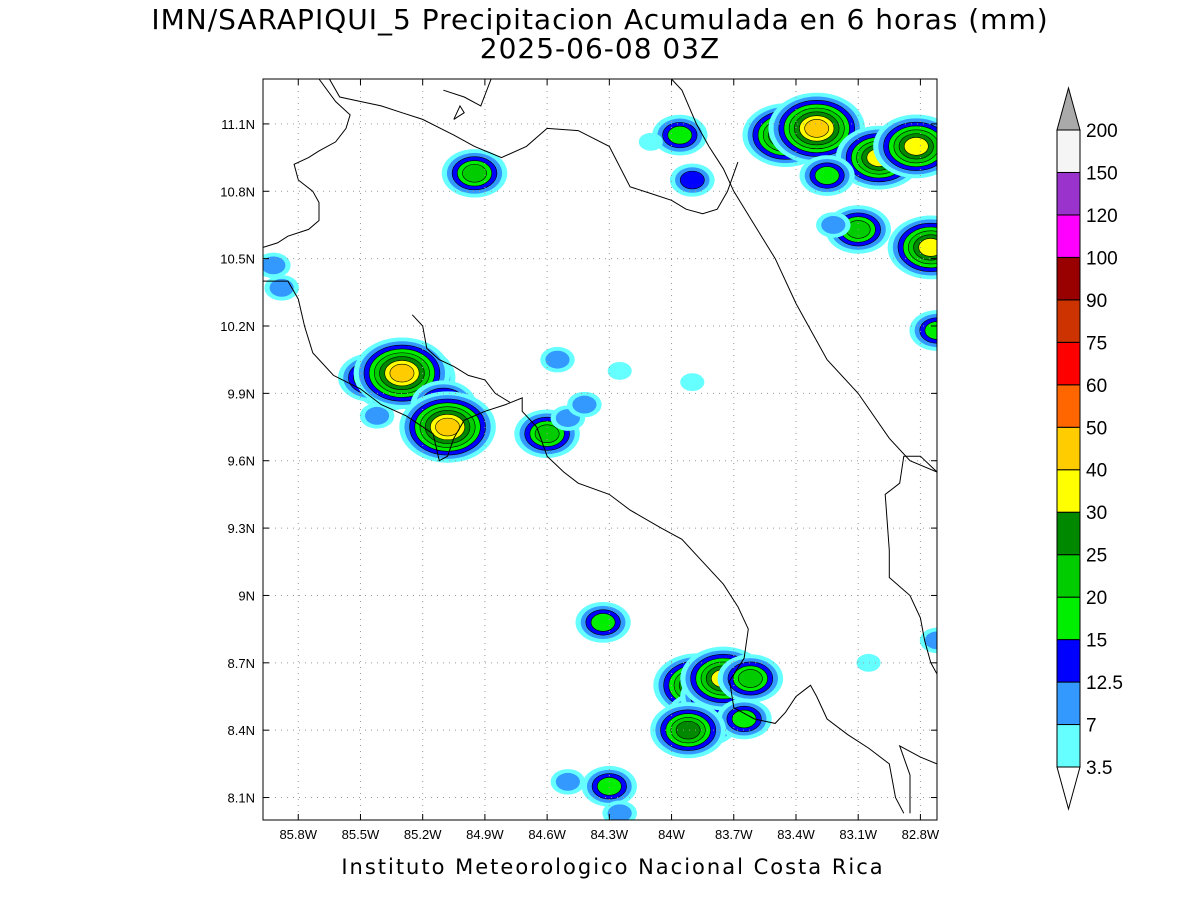  I want to click on x-tick-label: 84.9W, so click(485, 834).